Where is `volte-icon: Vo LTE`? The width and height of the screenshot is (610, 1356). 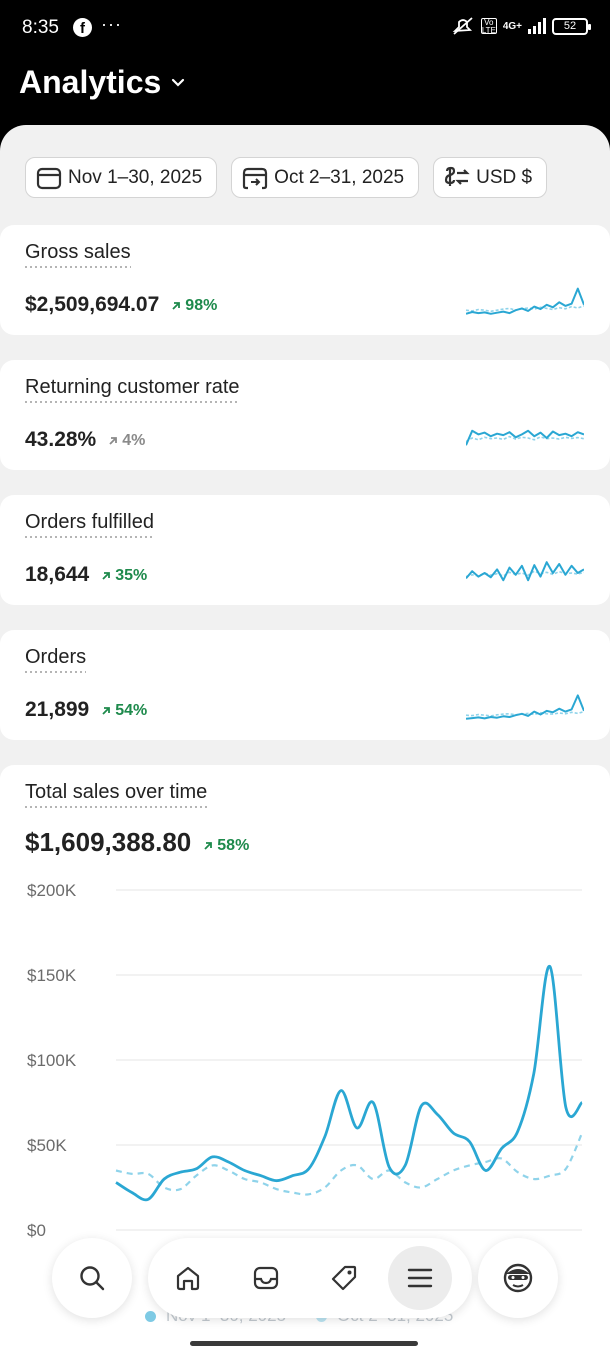
volte-icon: Vo LTE is located at coordinates (488, 26).